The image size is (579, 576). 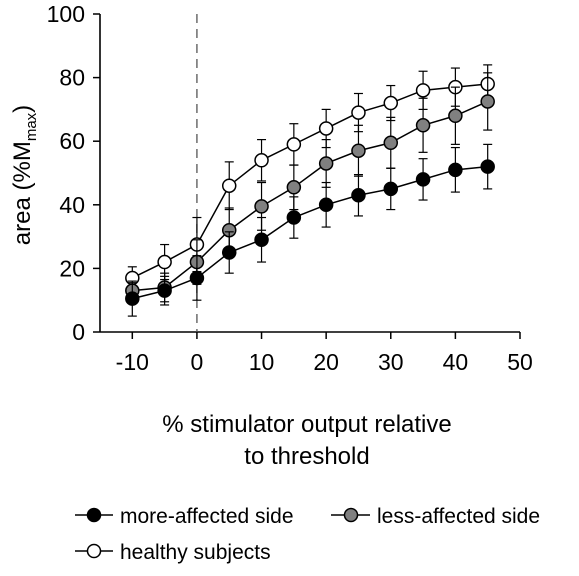 I want to click on x-tick-label: 40, so click(x=456, y=362).